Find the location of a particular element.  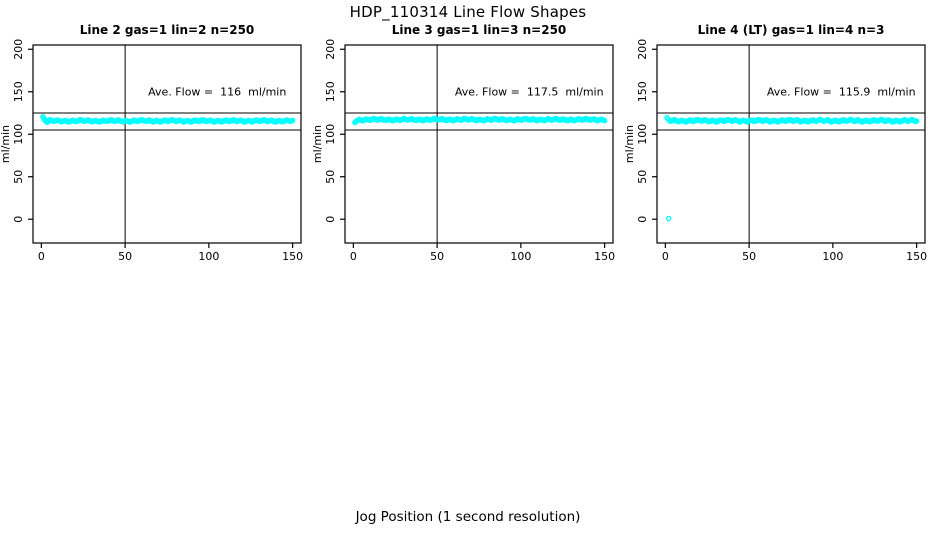

panel-title: Line 2 gas=1 lin=2 n=250 is located at coordinates (167, 30).